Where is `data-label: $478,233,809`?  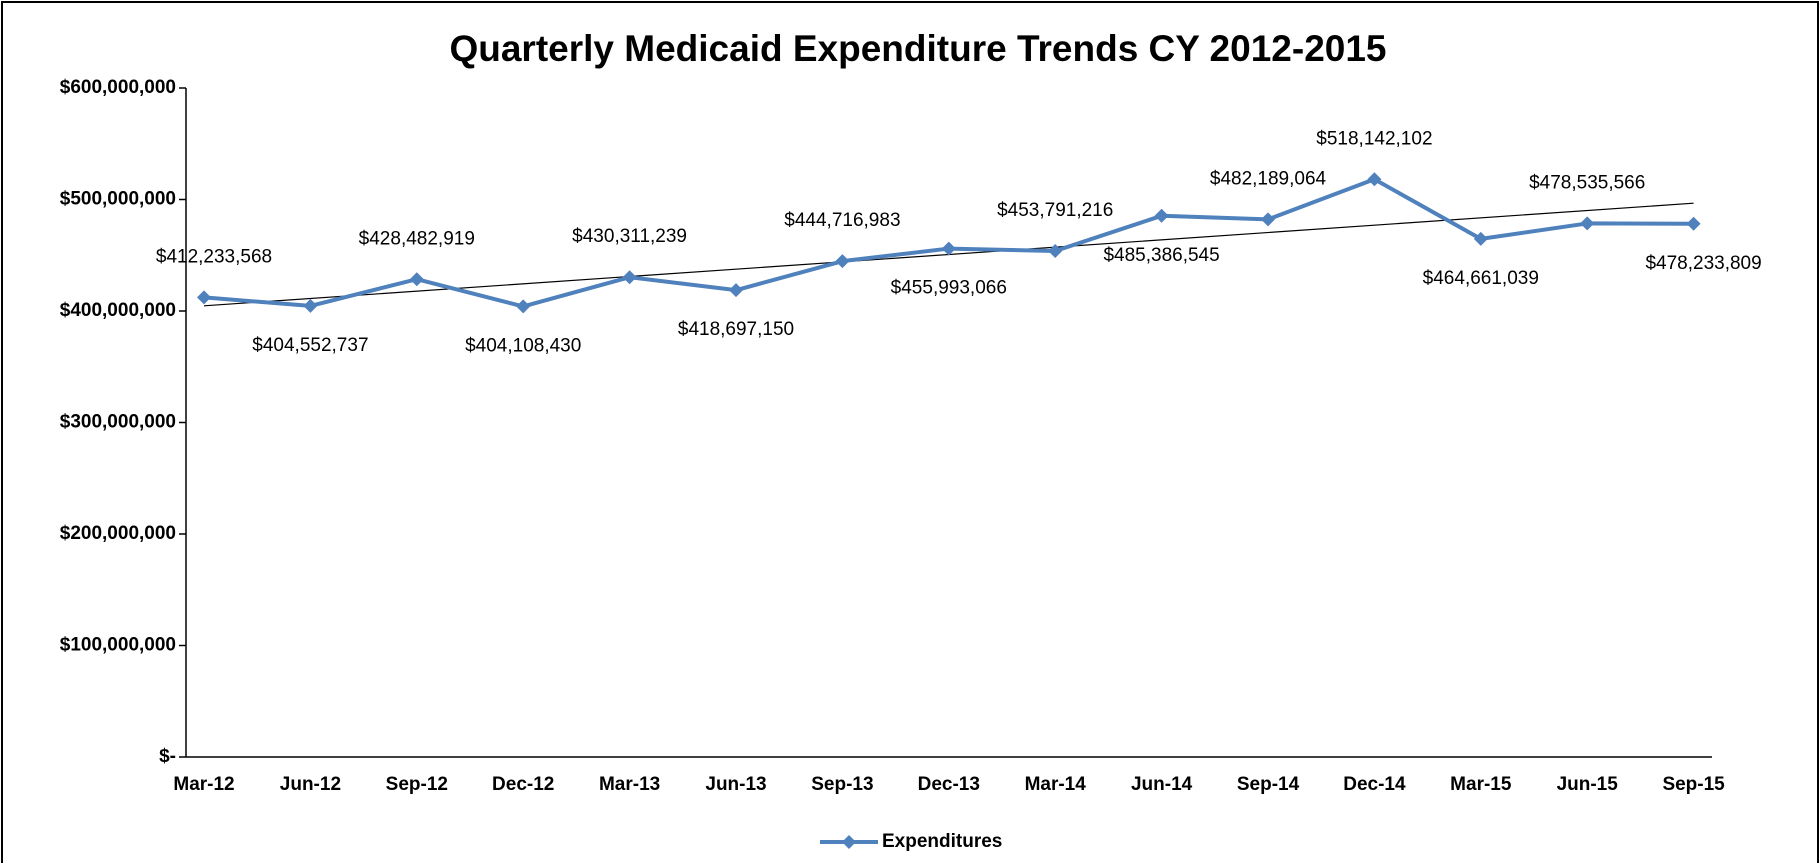 data-label: $478,233,809 is located at coordinates (1703, 263).